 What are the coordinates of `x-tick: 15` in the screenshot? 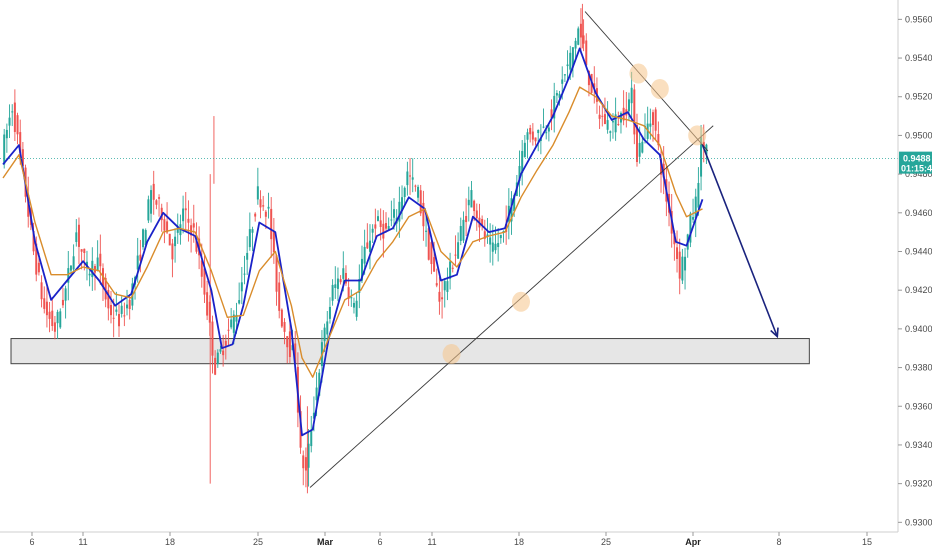 It's located at (867, 539).